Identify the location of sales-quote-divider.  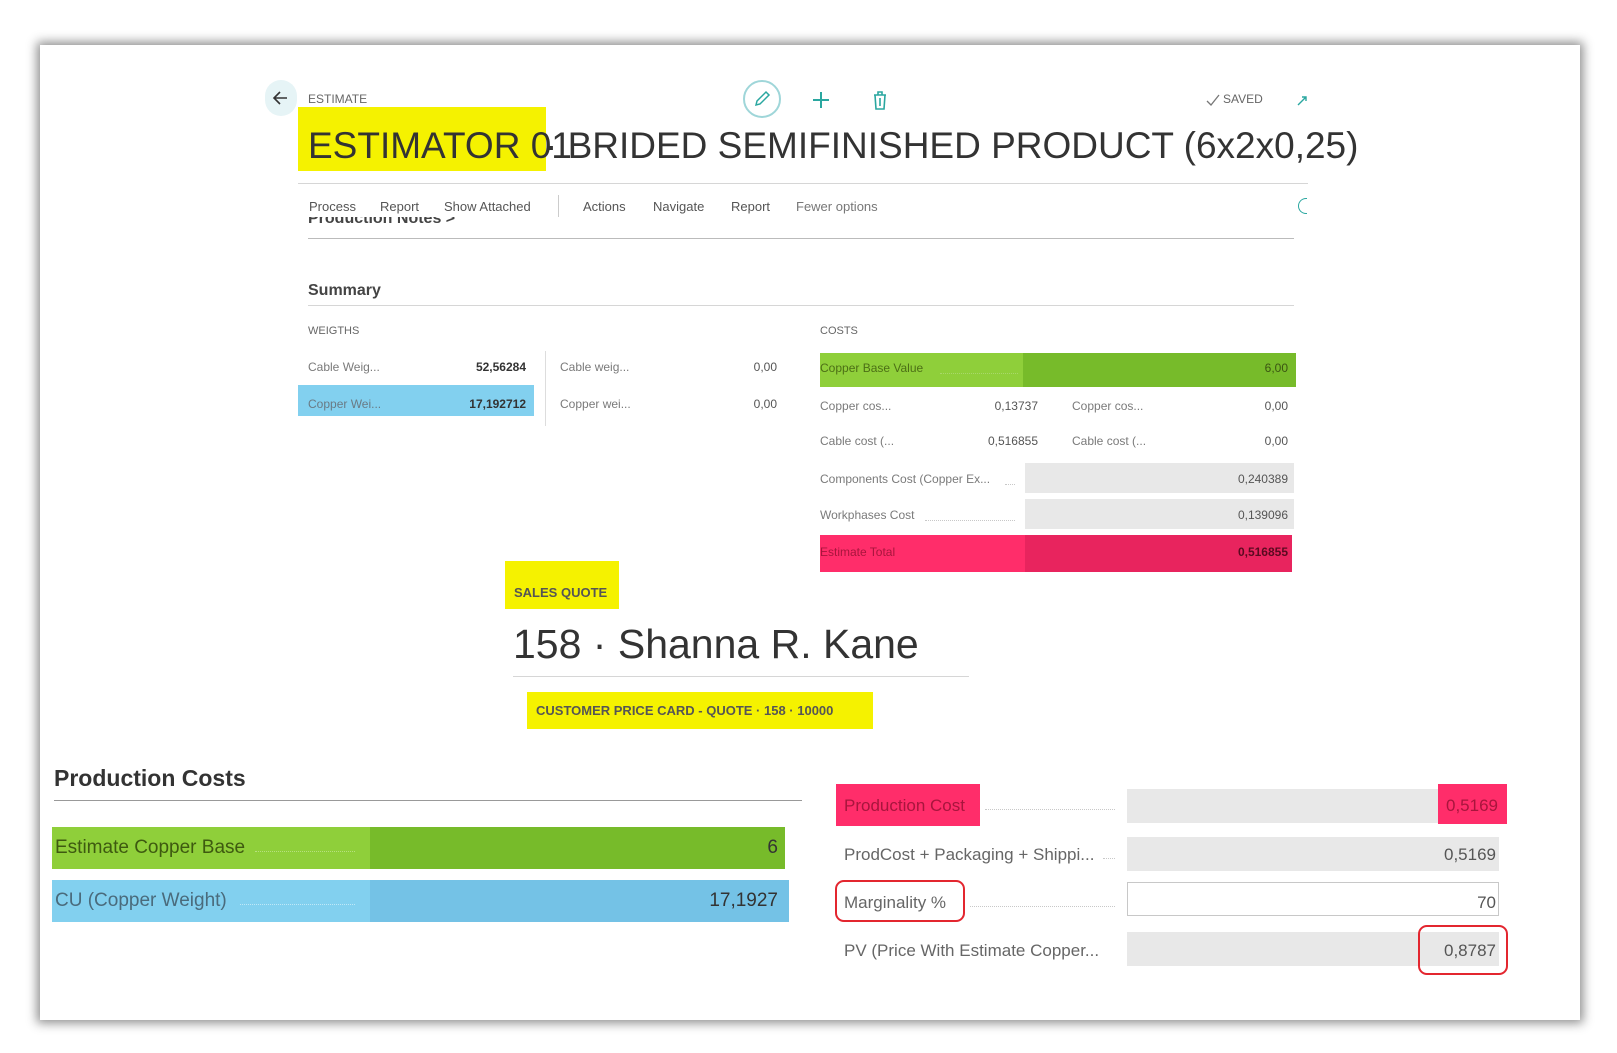
(741, 676).